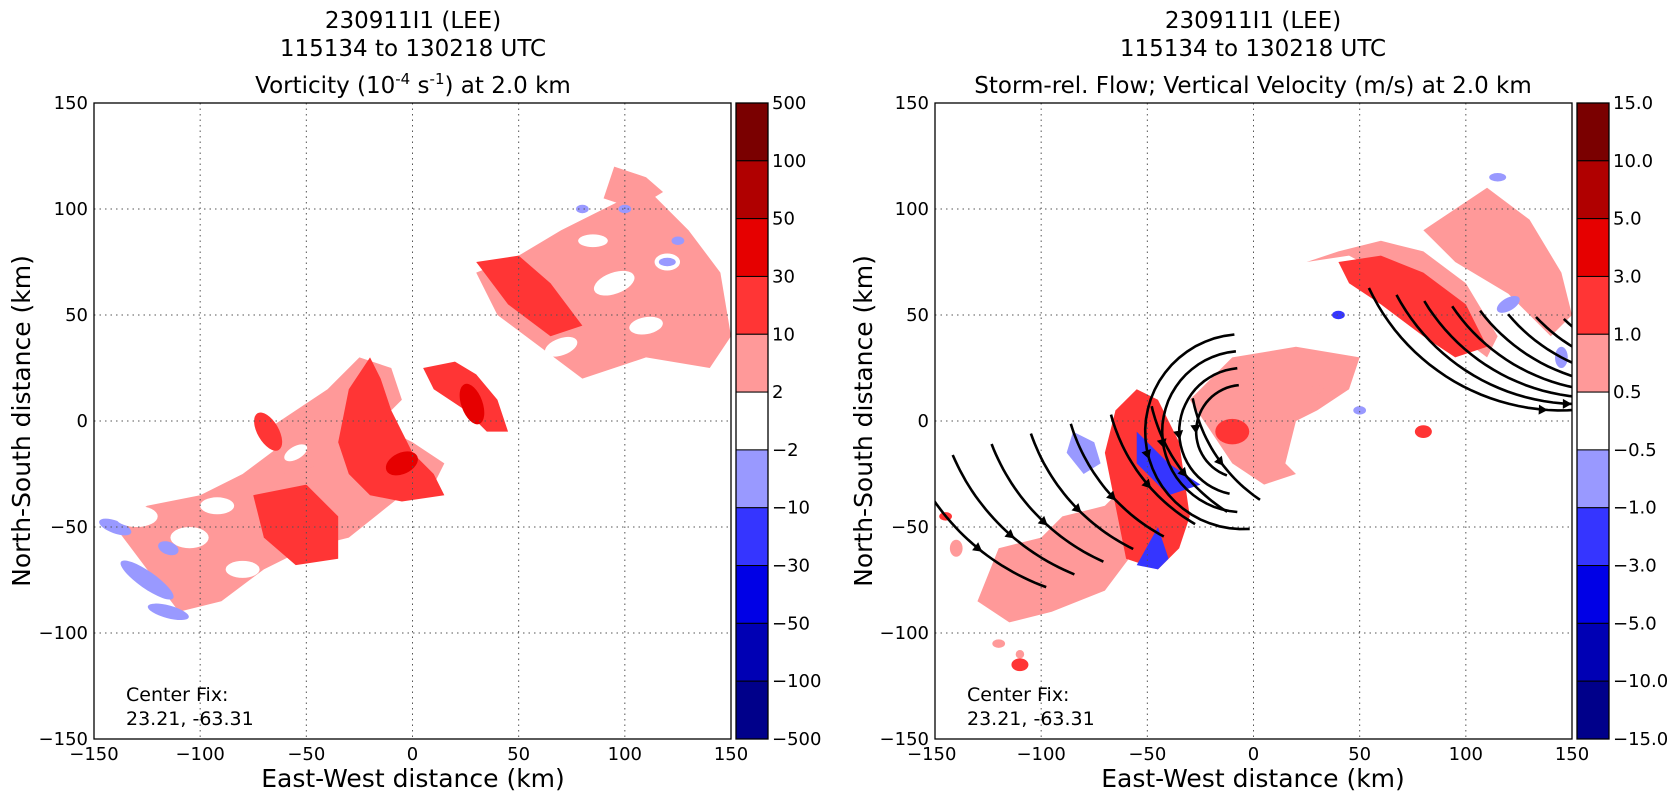  Describe the element at coordinates (1633, 103) in the screenshot. I see `colorbar-tick-label: 15.0` at that location.